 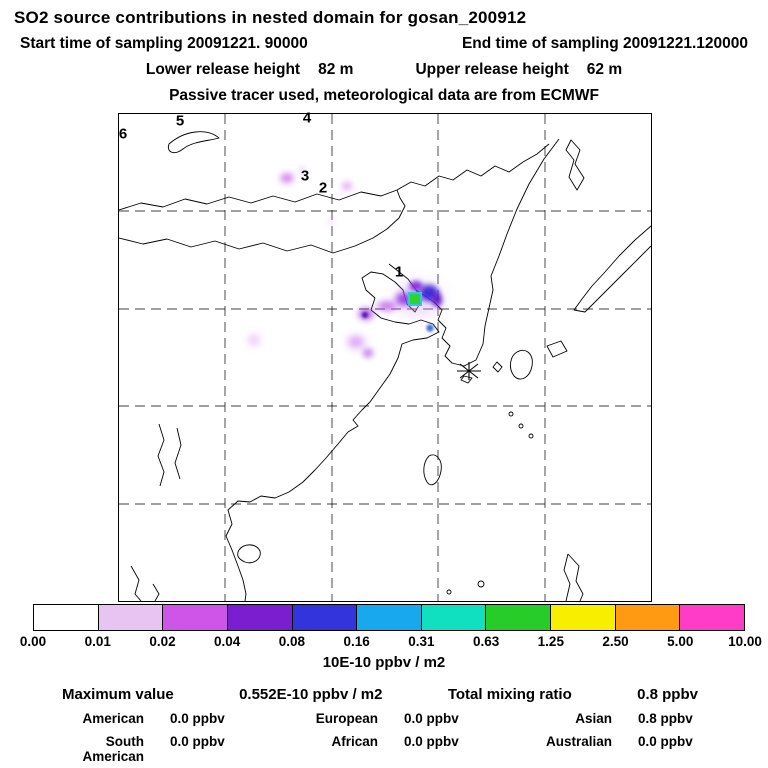 I want to click on region-south-american: South American 0.0 ppbv, so click(x=146, y=749).